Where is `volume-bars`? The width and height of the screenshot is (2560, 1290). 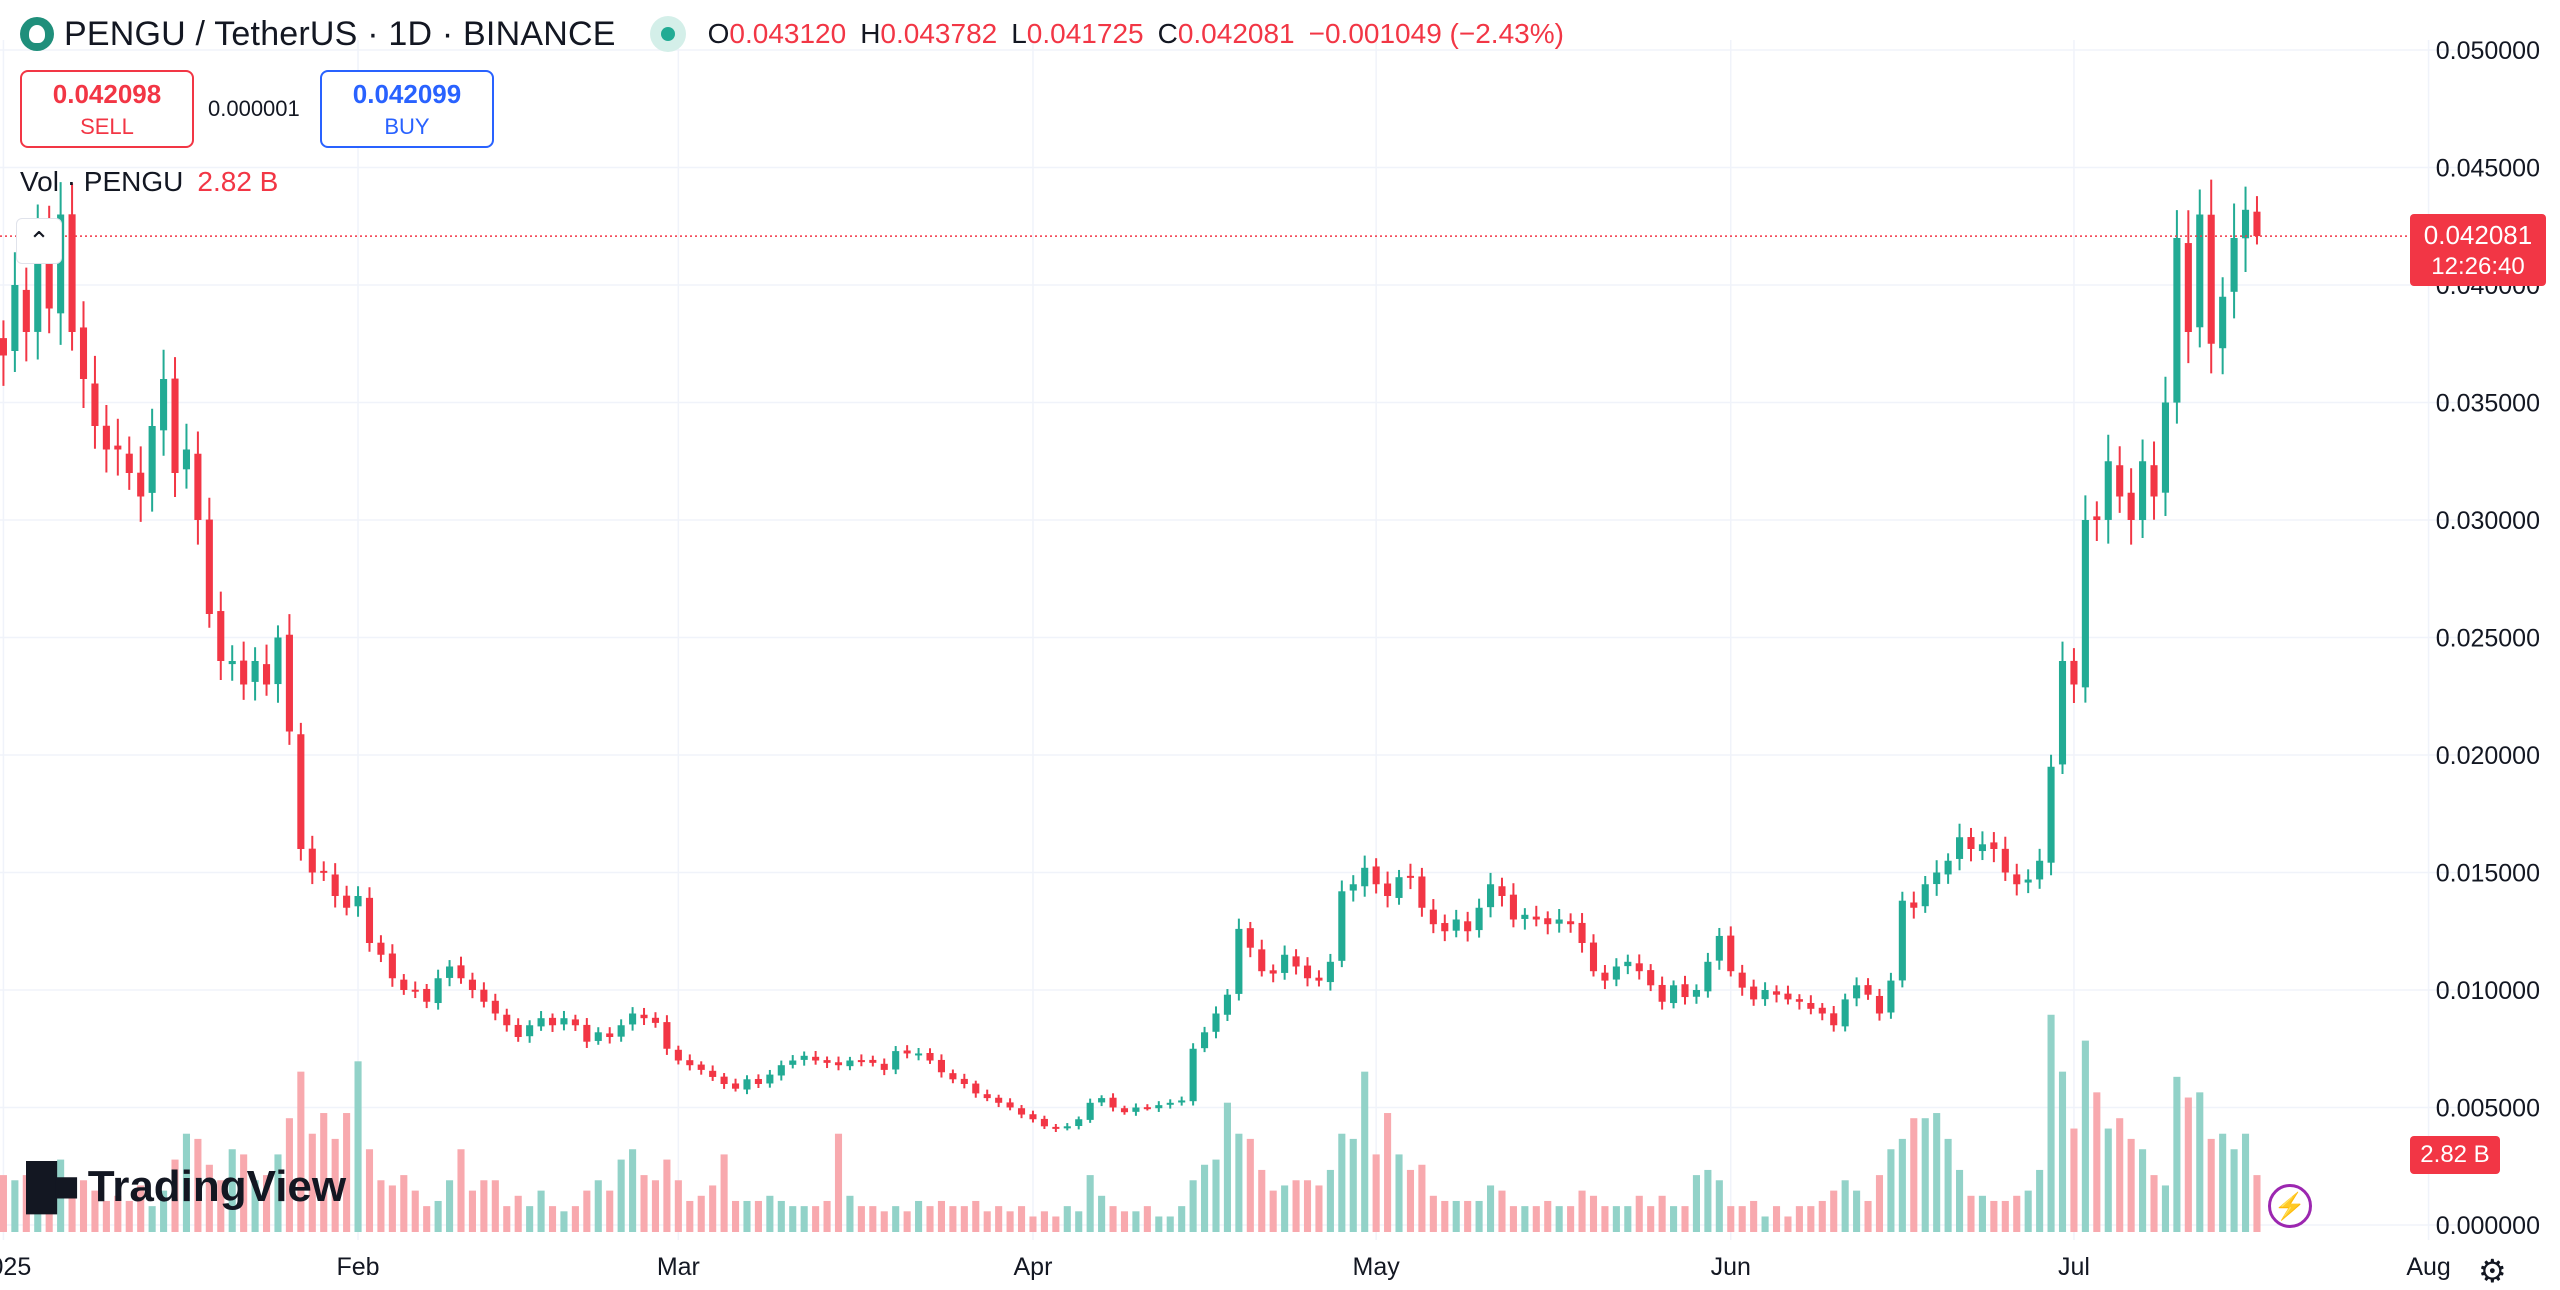 volume-bars is located at coordinates (1130, 1123).